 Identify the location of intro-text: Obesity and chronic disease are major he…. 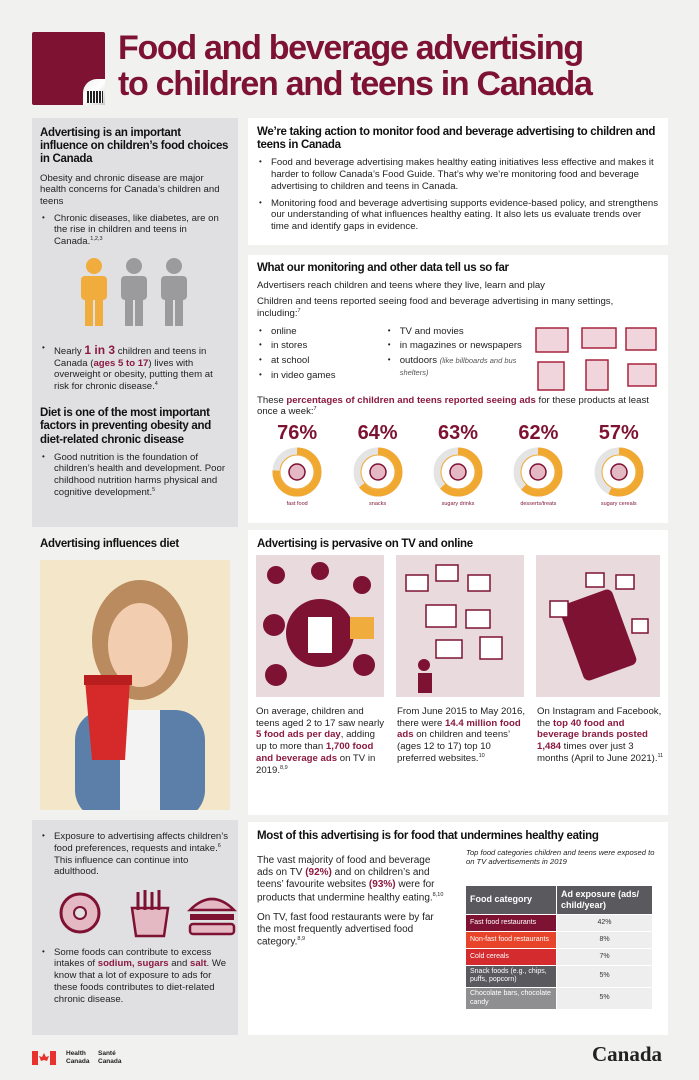
(130, 190).